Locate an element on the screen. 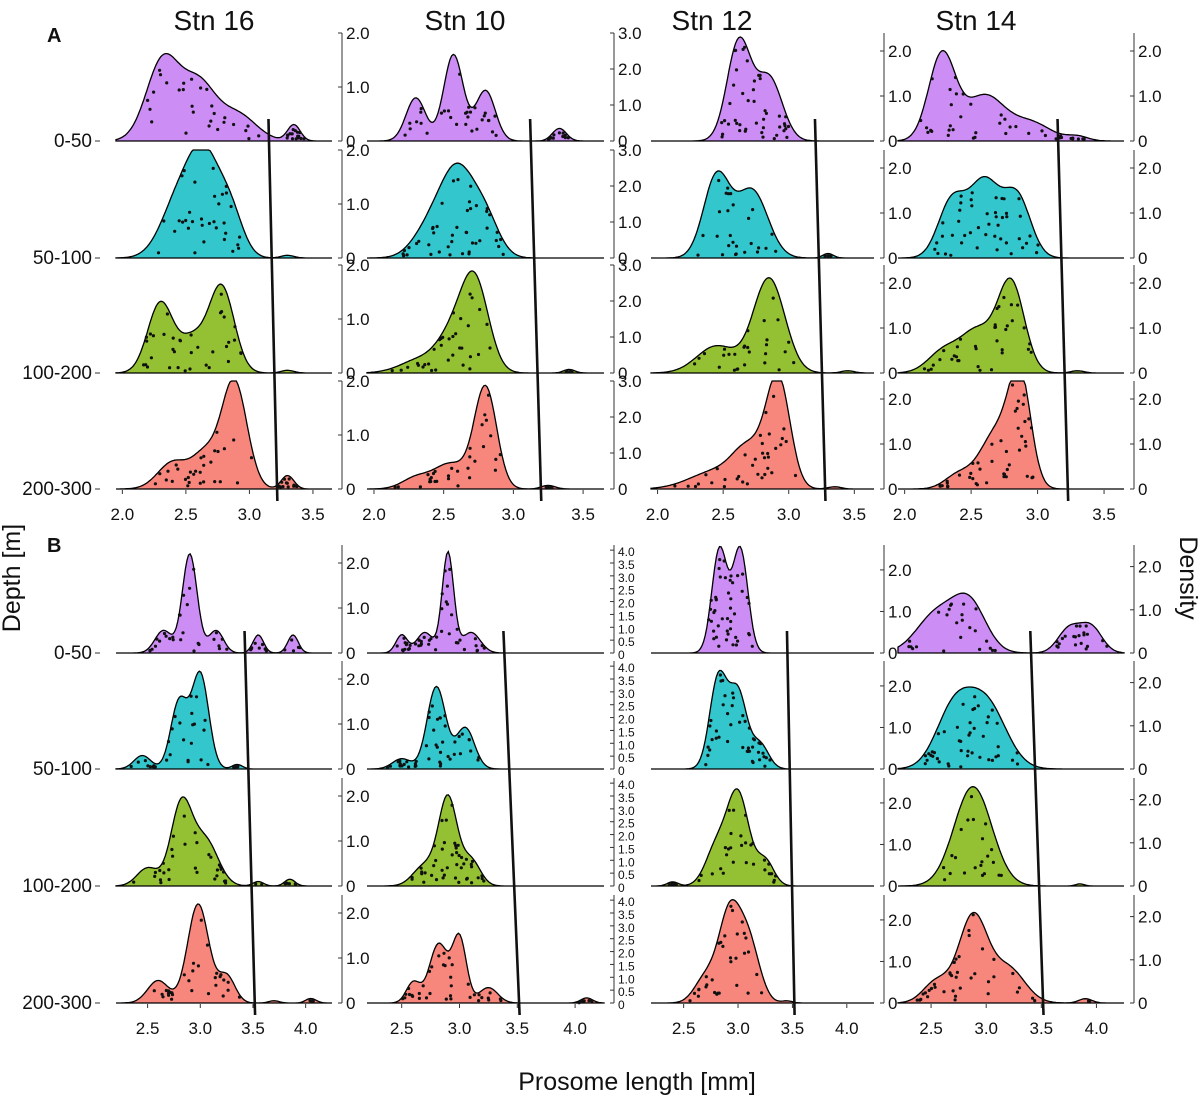  panelB-stn10-depth-2-ridge is located at coordinates (485, 840).